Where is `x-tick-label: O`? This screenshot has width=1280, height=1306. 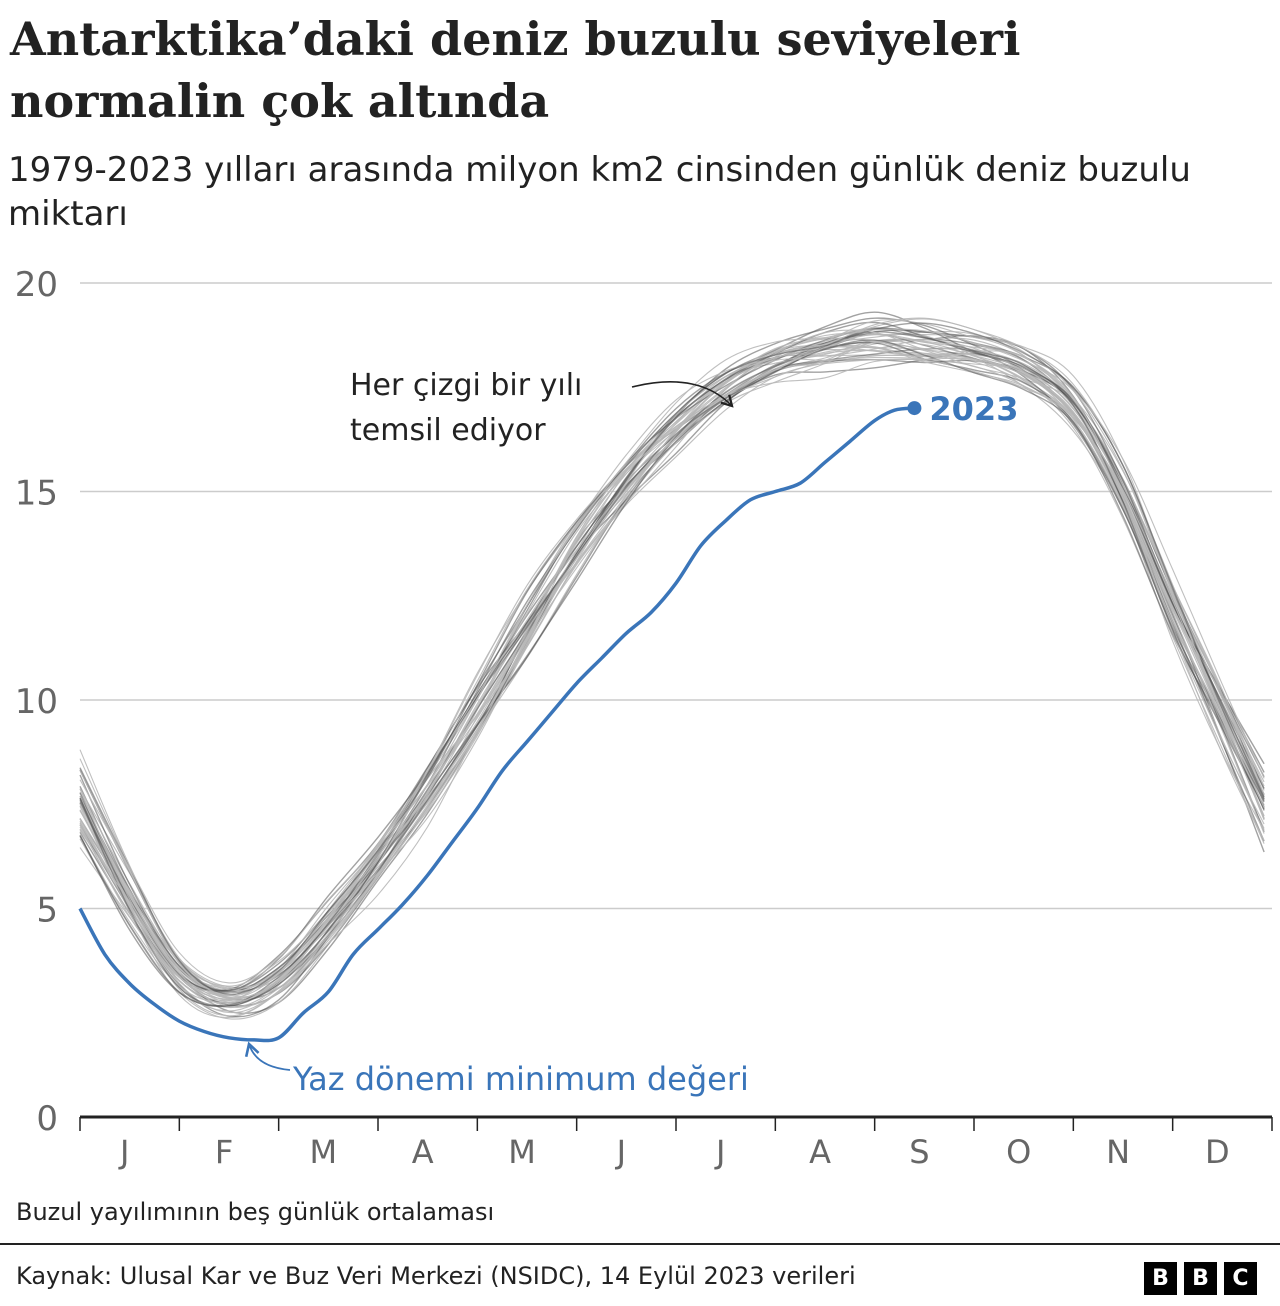 x-tick-label: O is located at coordinates (1018, 1152).